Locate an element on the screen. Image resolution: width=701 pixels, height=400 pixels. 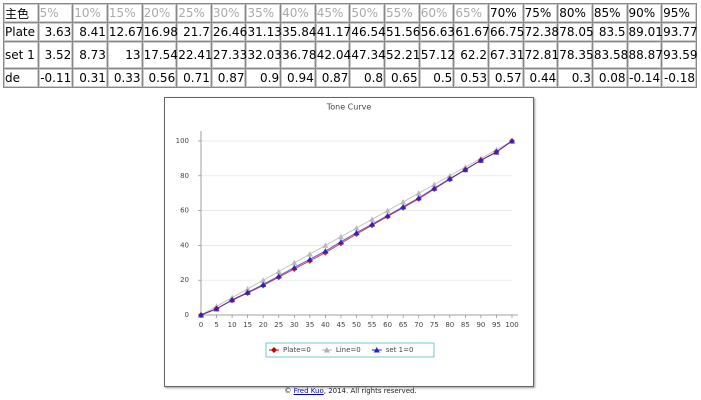
table-cell: 17.54 is located at coordinates (159, 55).